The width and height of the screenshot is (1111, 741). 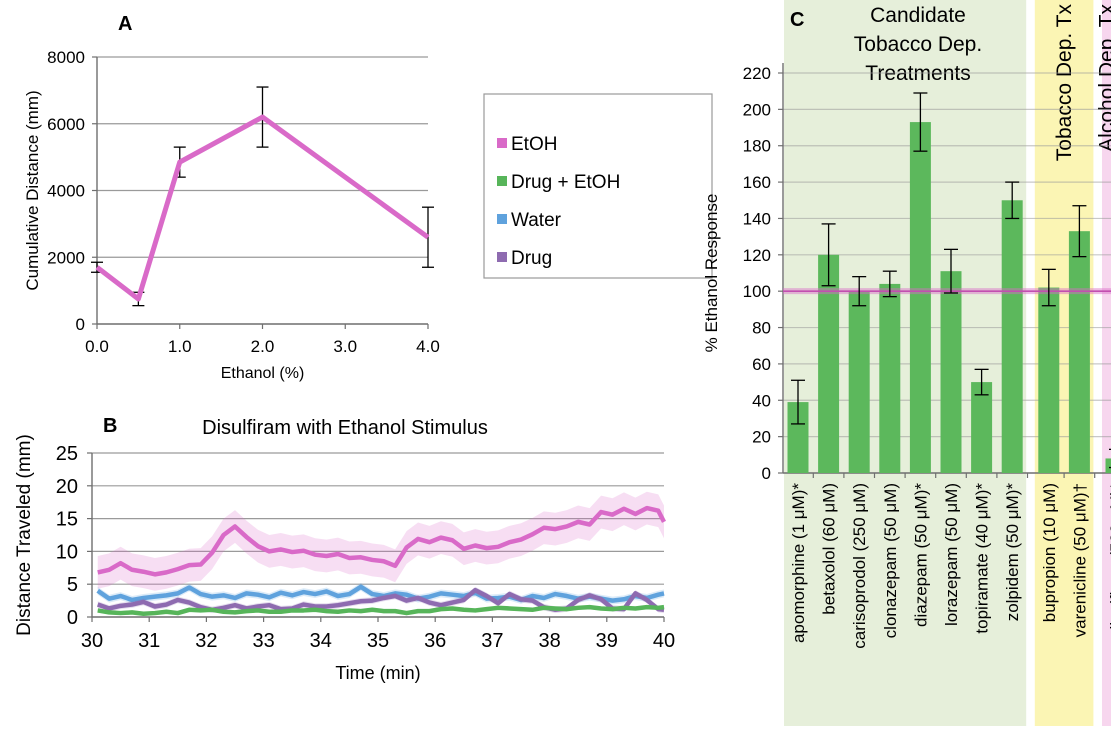 I want to click on panel-c-letter: C, so click(x=797, y=20).